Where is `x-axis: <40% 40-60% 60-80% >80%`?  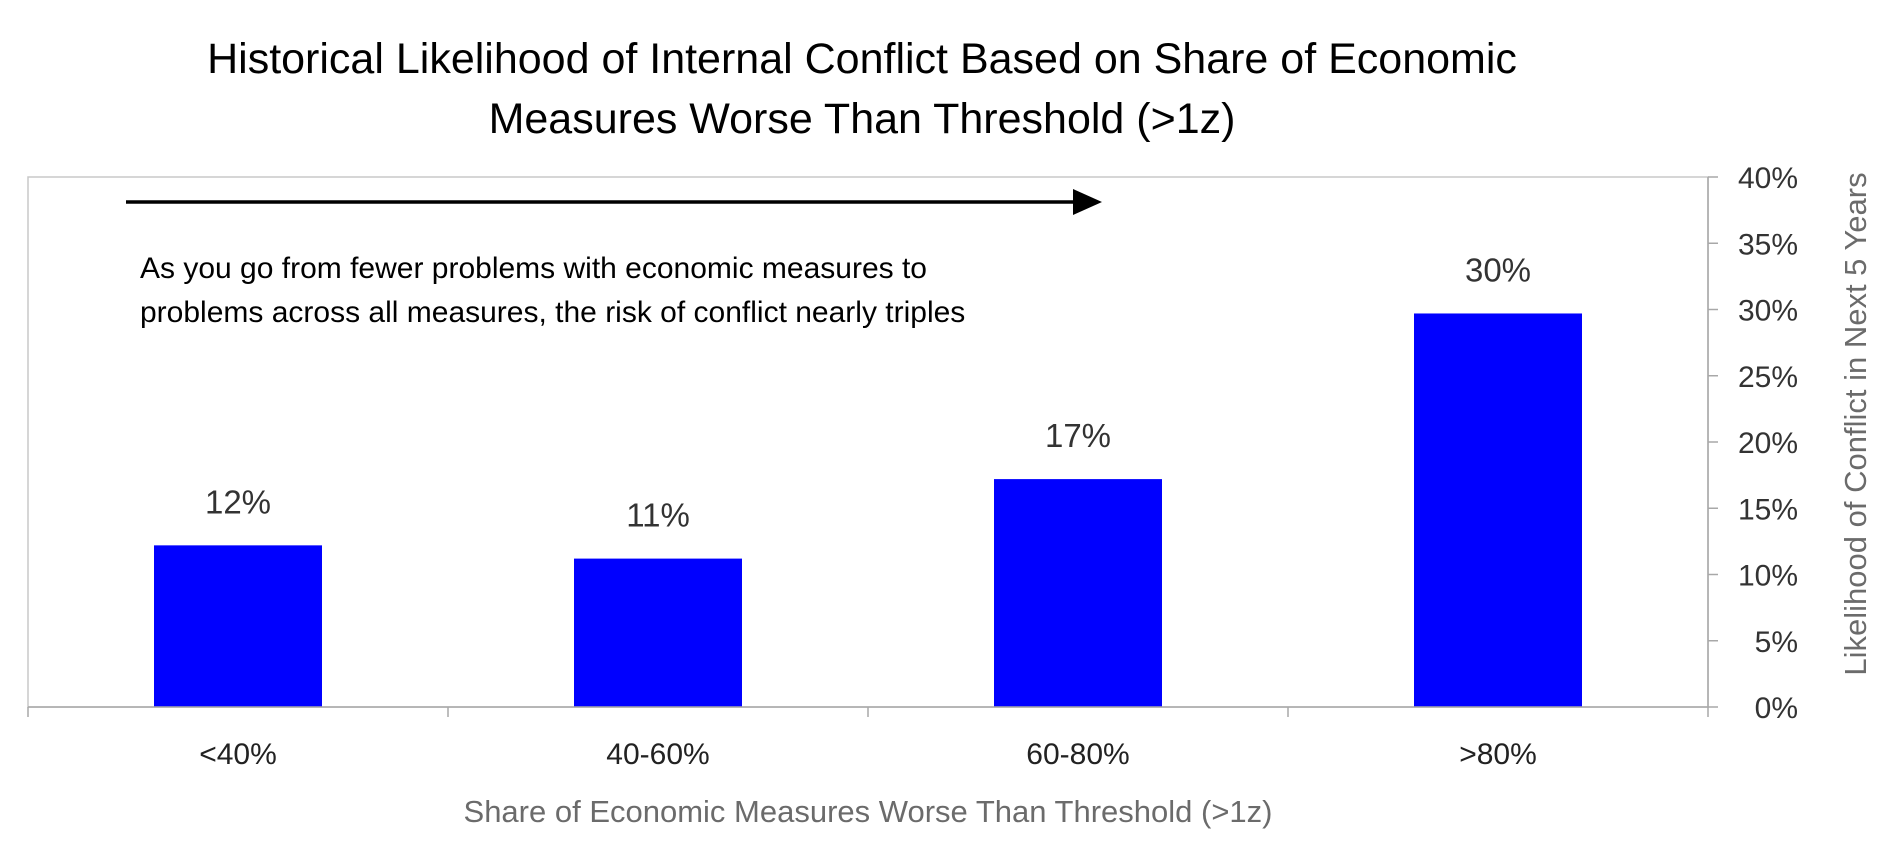 x-axis: <40% 40-60% 60-80% >80% is located at coordinates (868, 738).